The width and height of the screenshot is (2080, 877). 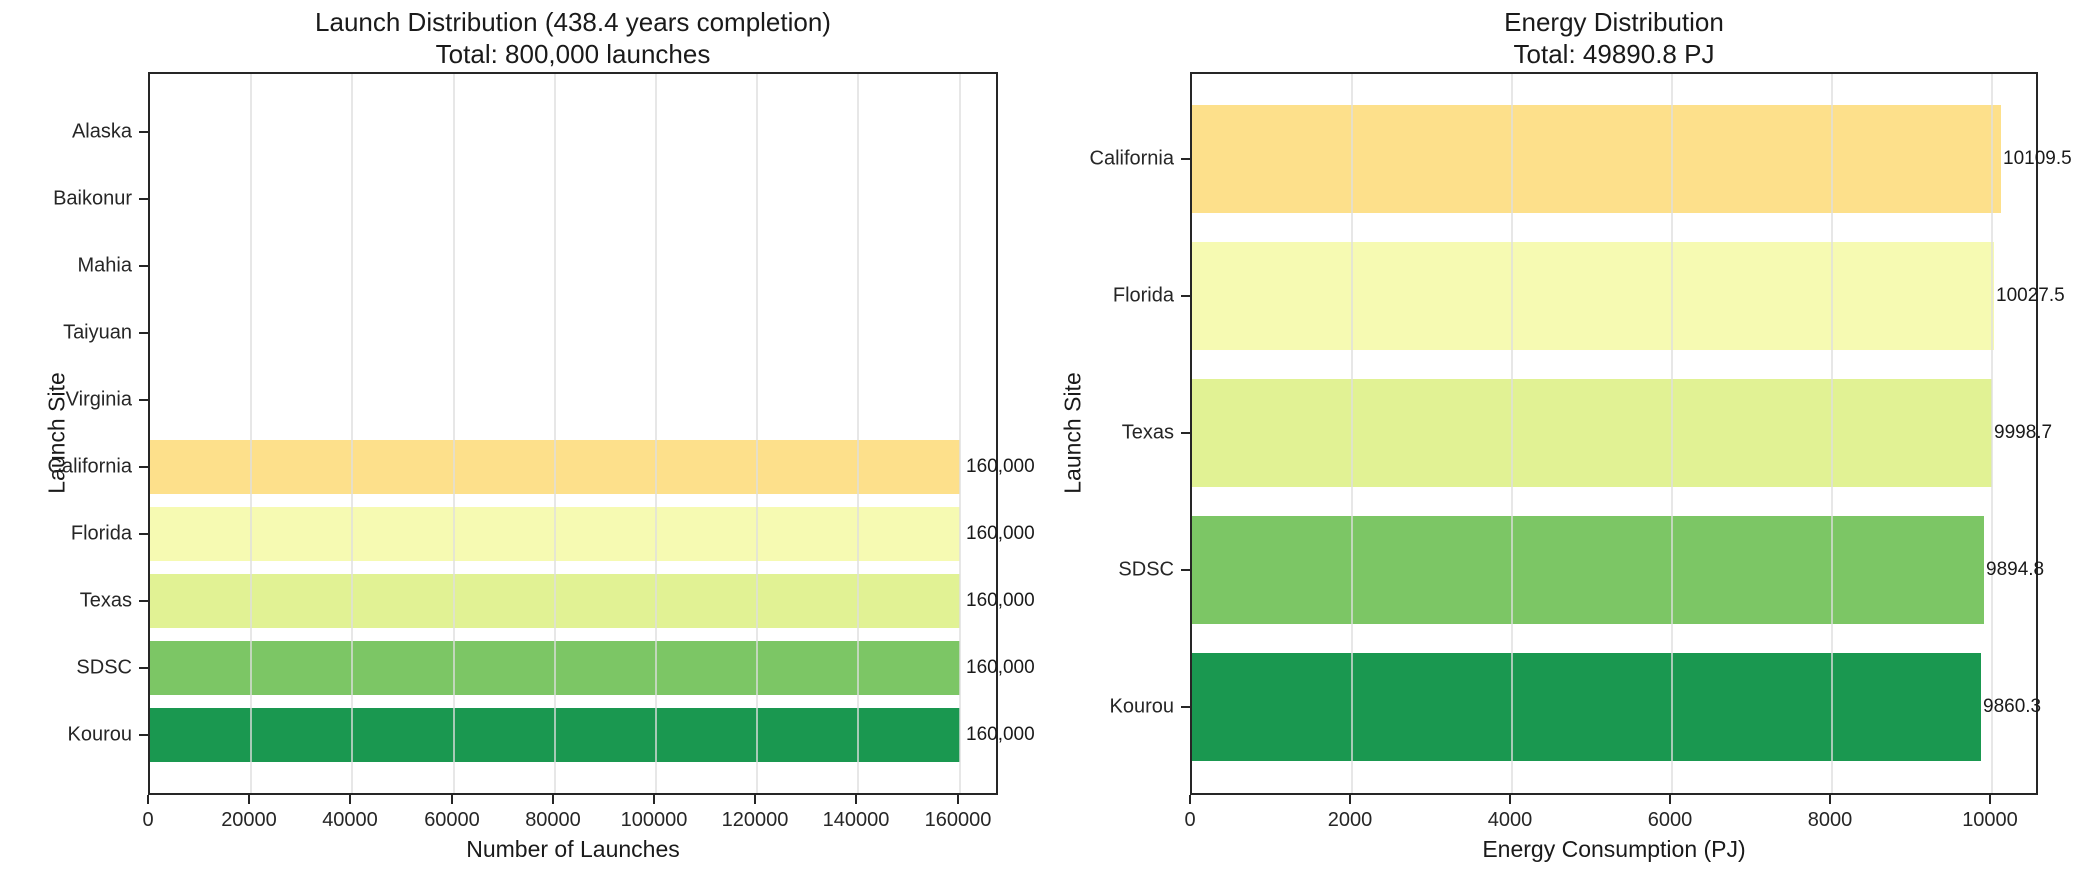 What do you see at coordinates (1593, 296) in the screenshot?
I see `bar-florida` at bounding box center [1593, 296].